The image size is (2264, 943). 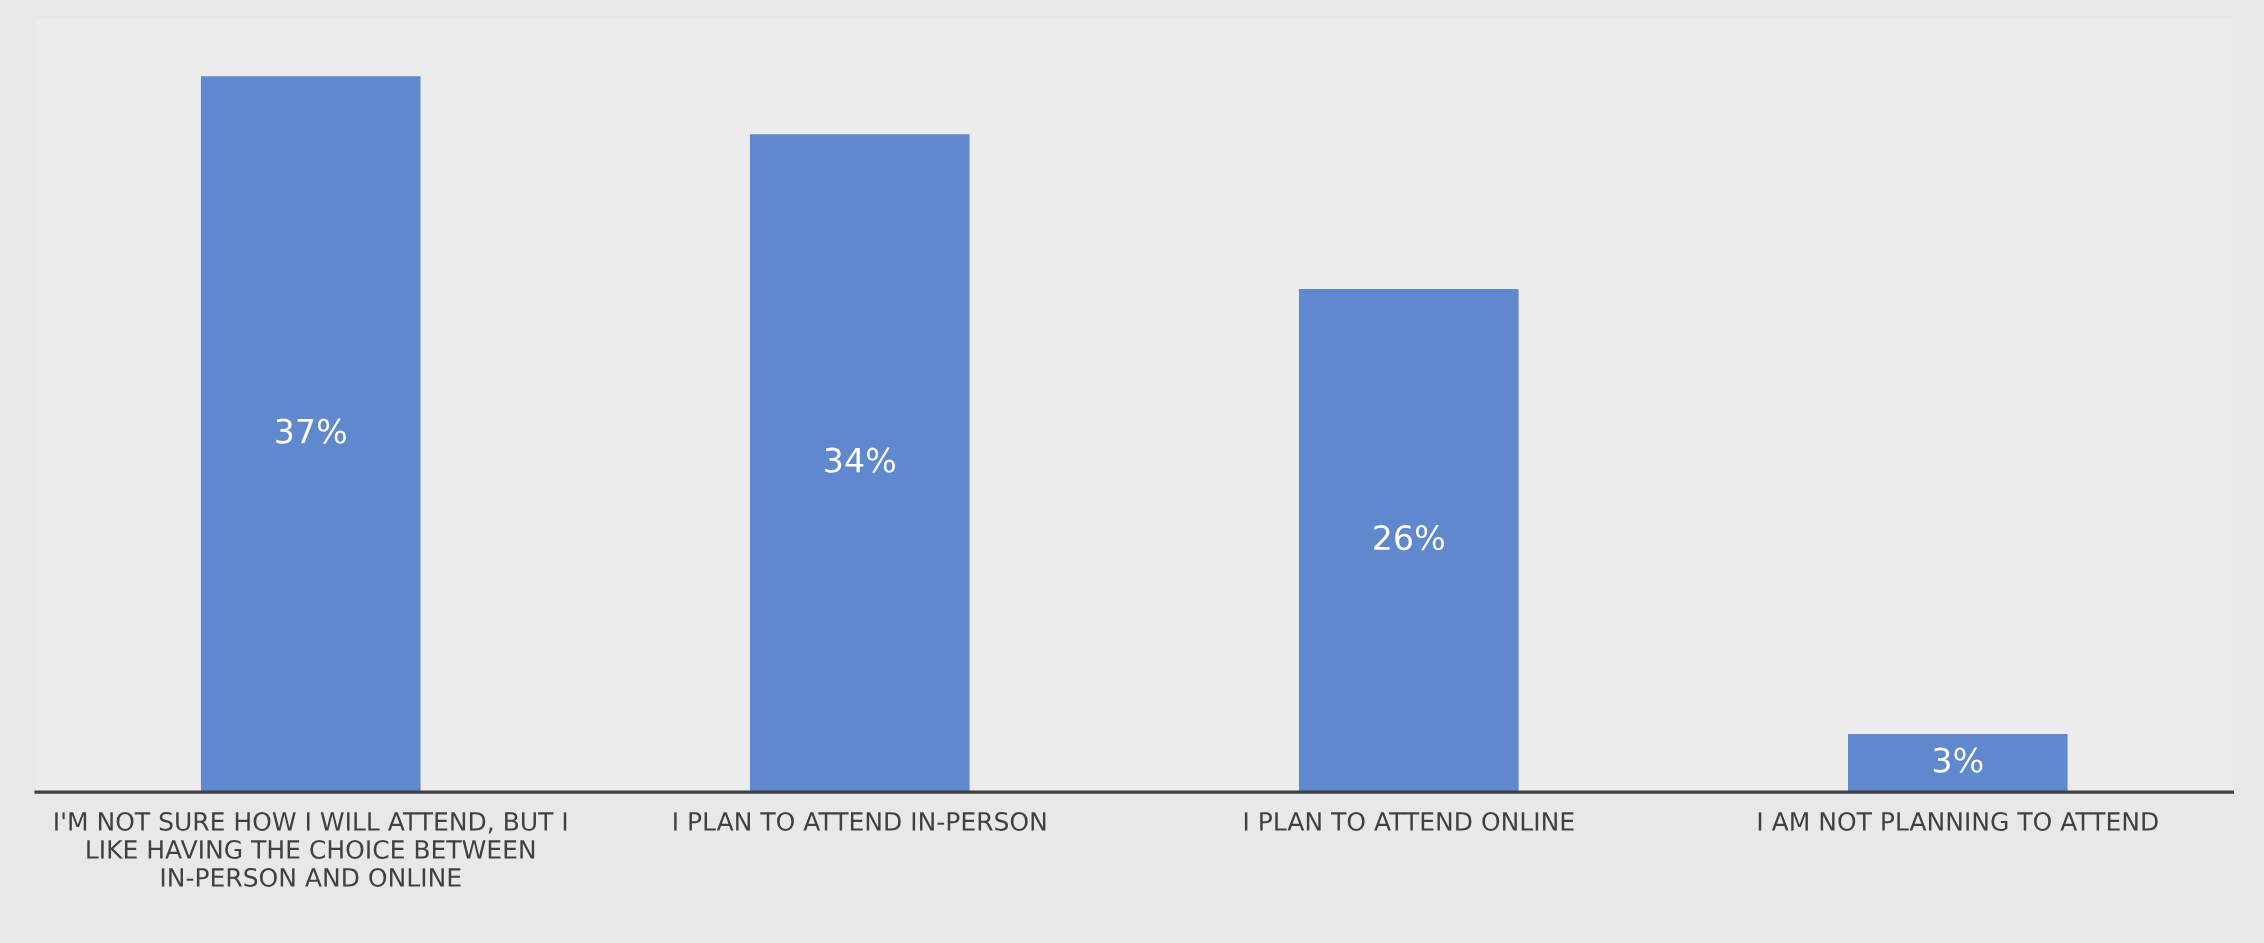 I want to click on data-label: 26%, so click(x=1409, y=538).